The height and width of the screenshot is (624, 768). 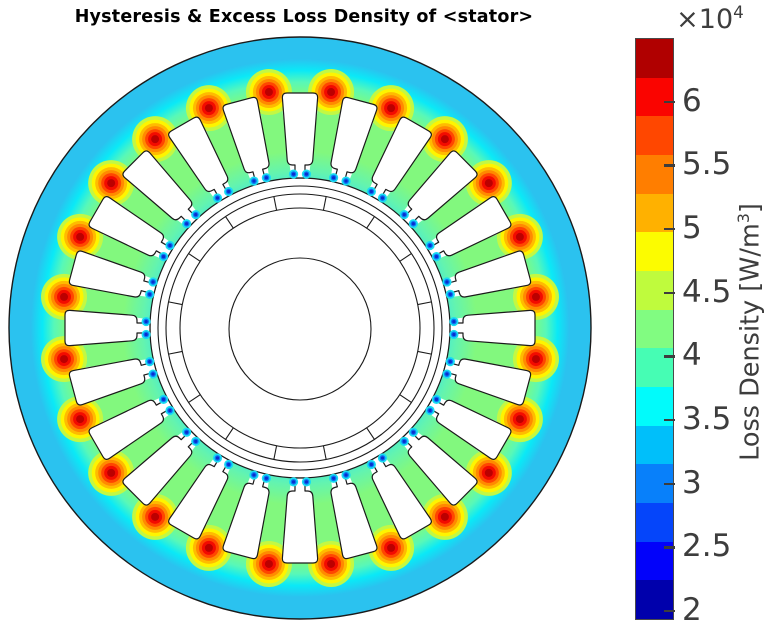 I want to click on rotor-ring-circle, so click(x=300, y=328).